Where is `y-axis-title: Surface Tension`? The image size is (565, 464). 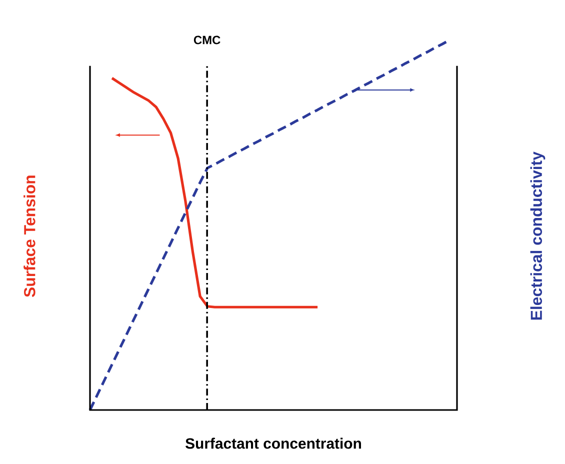
y-axis-title: Surface Tension is located at coordinates (30, 237).